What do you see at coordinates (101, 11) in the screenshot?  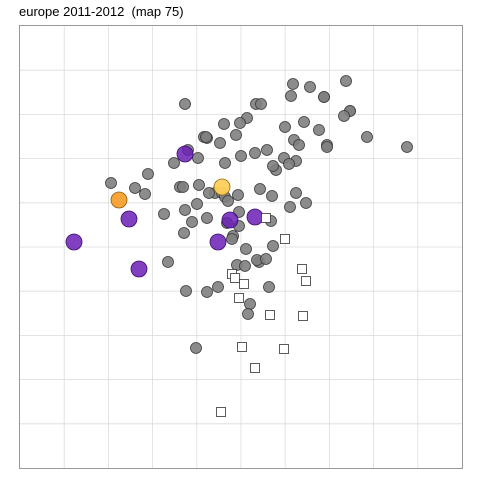 I see `chart-title: europe 2011-2012 (map 75)` at bounding box center [101, 11].